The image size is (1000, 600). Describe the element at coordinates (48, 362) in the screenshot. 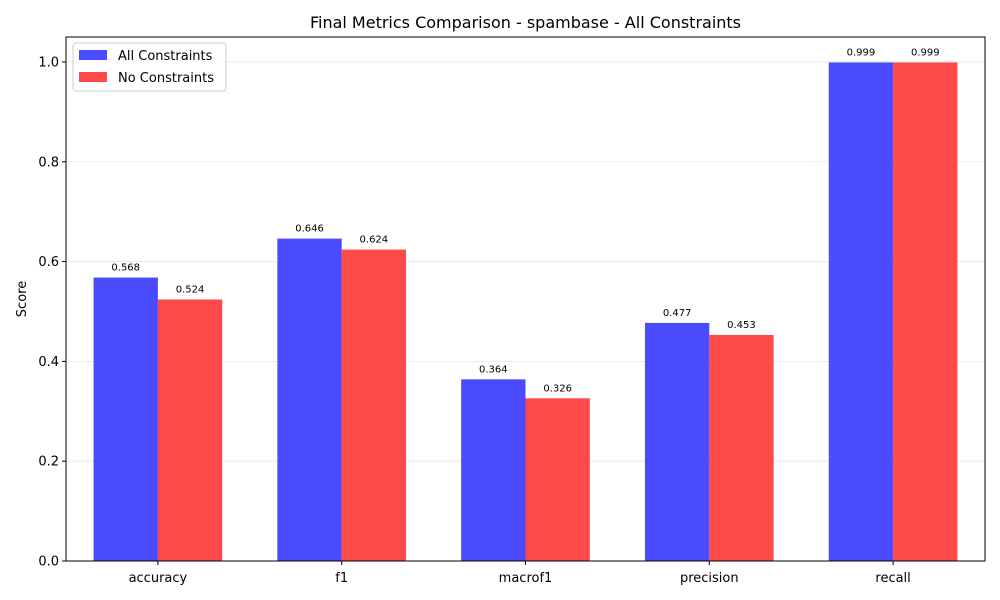

I see `y-tick-label: 0.4` at that location.